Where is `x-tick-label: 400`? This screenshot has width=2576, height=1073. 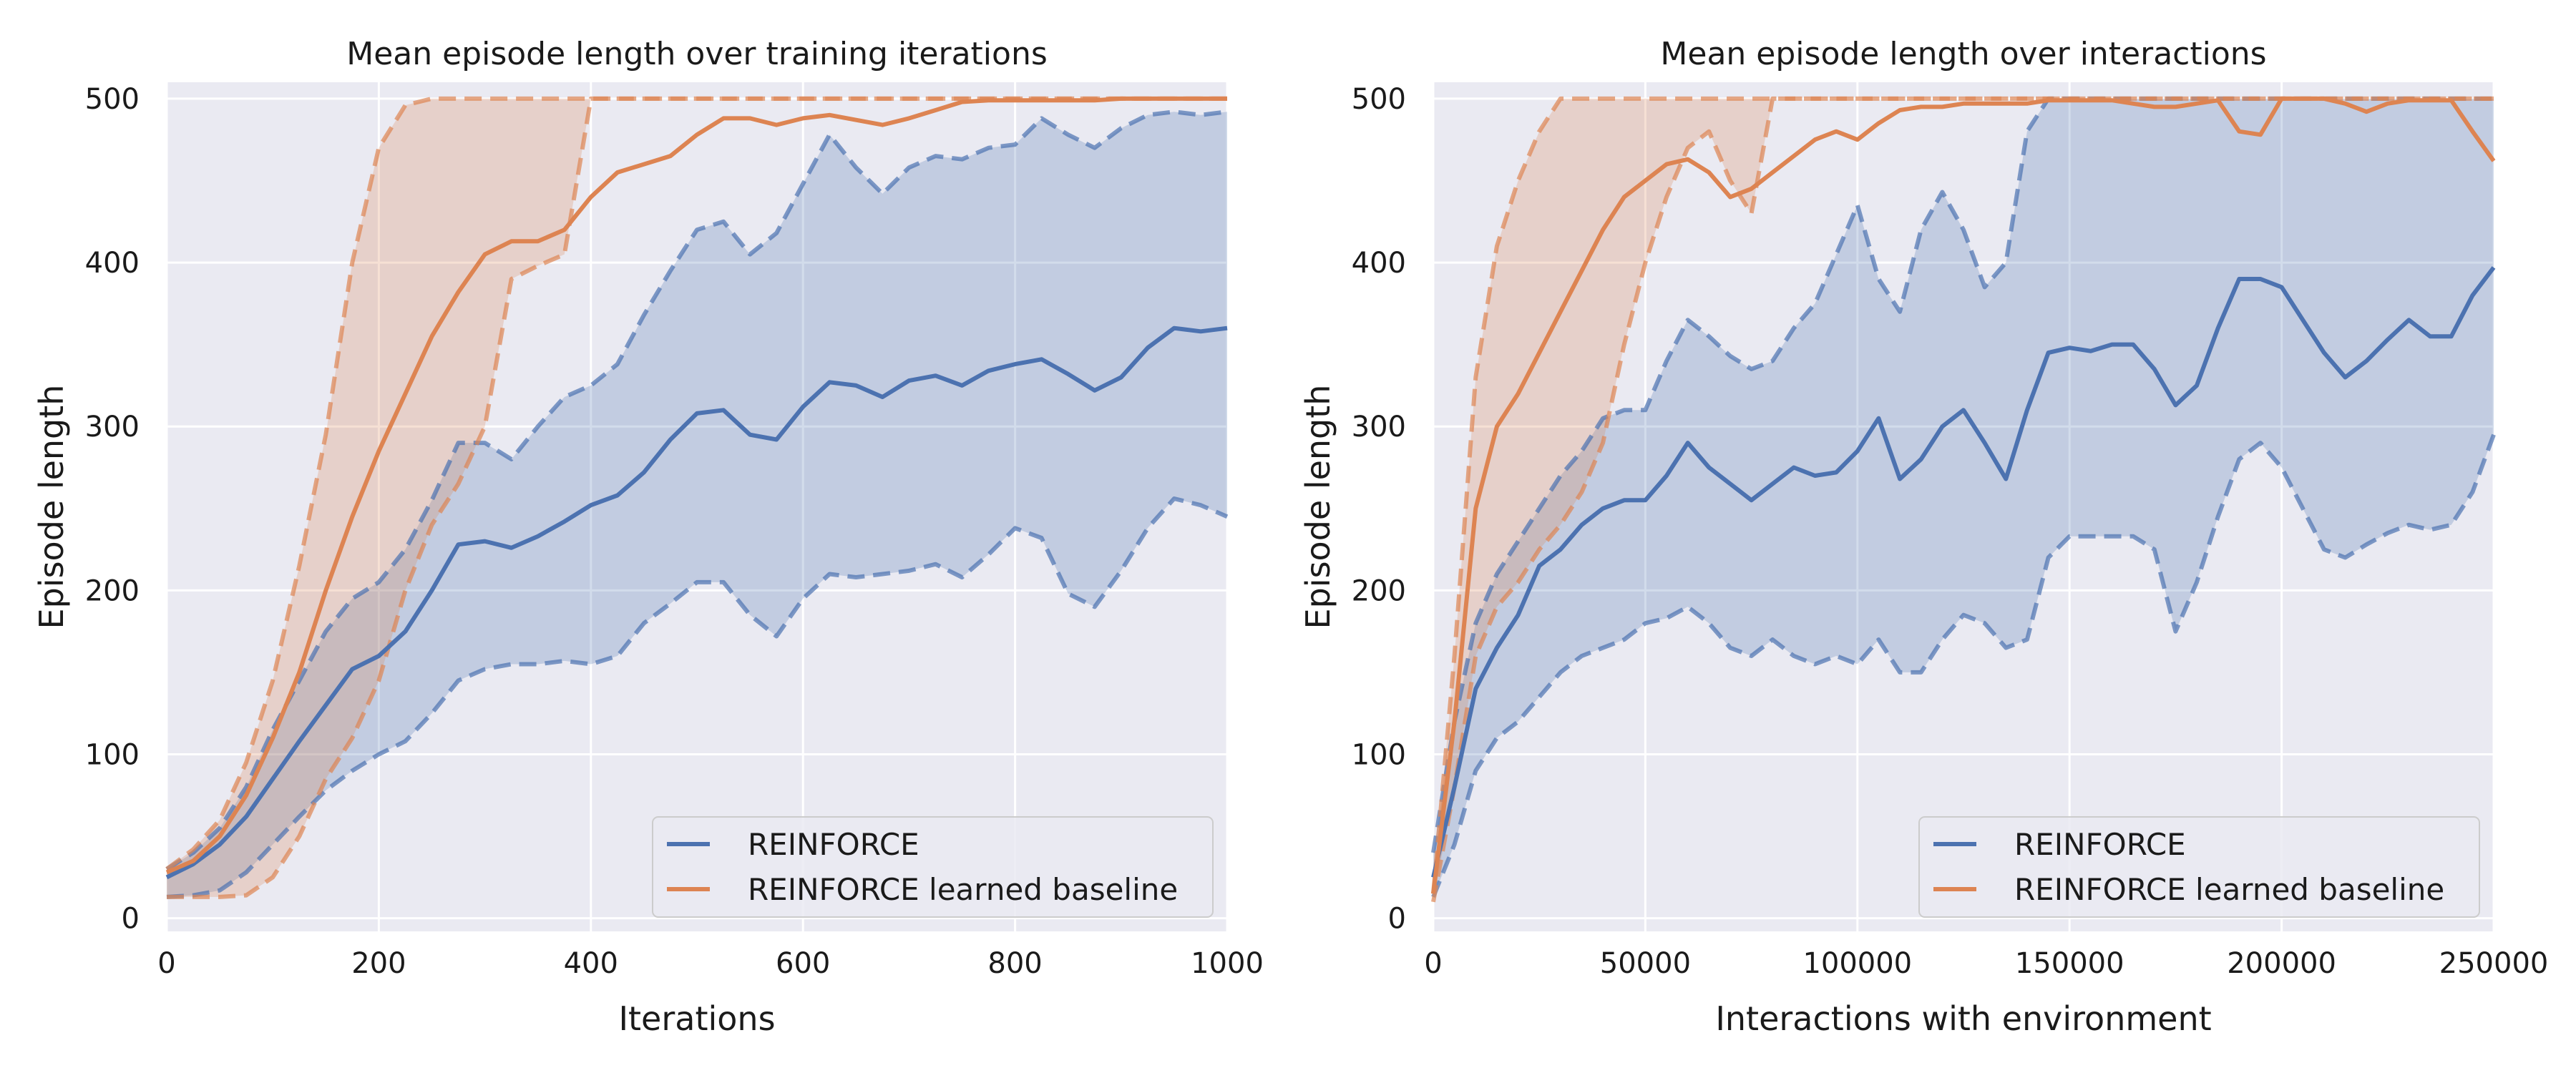
x-tick-label: 400 is located at coordinates (591, 963).